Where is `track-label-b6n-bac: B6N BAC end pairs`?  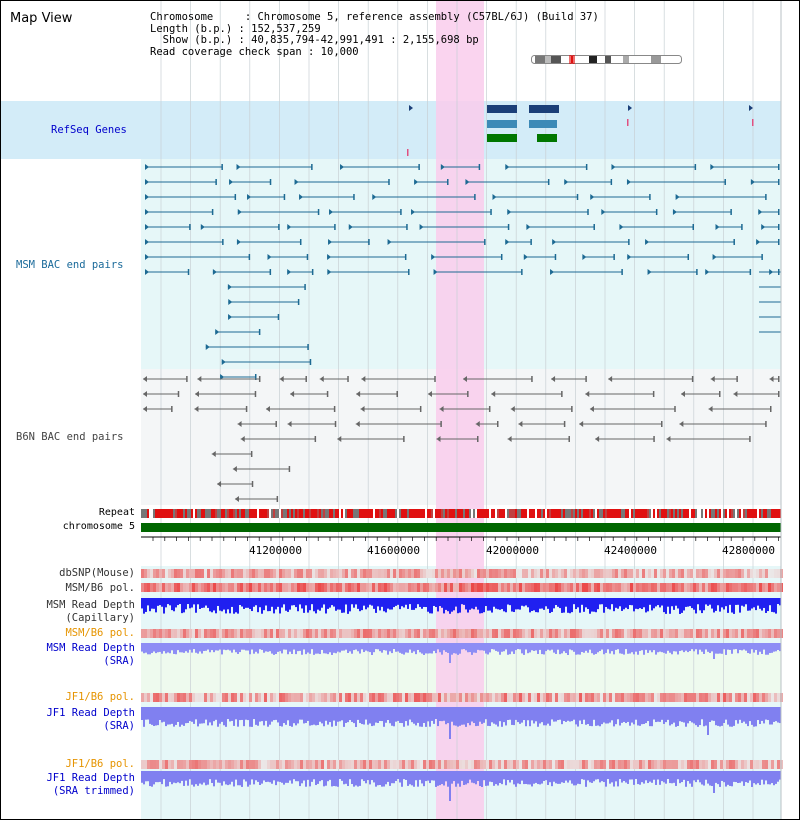 track-label-b6n-bac: B6N BAC end pairs is located at coordinates (70, 437).